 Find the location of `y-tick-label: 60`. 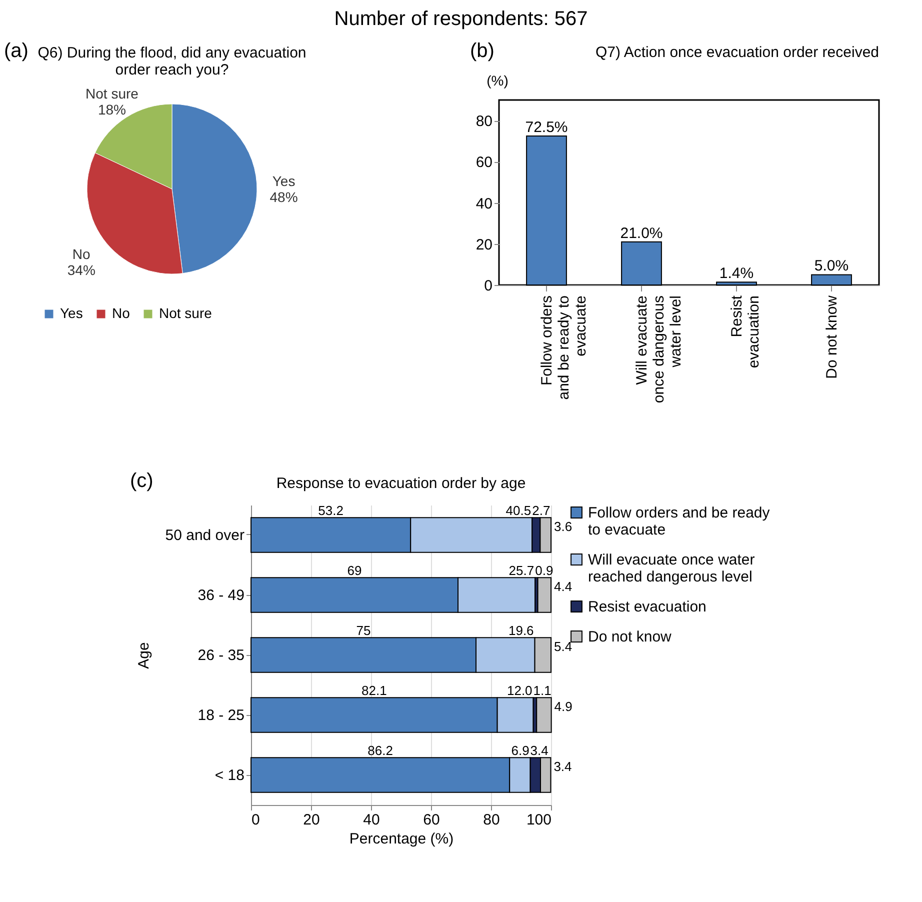

y-tick-label: 60 is located at coordinates (484, 163).